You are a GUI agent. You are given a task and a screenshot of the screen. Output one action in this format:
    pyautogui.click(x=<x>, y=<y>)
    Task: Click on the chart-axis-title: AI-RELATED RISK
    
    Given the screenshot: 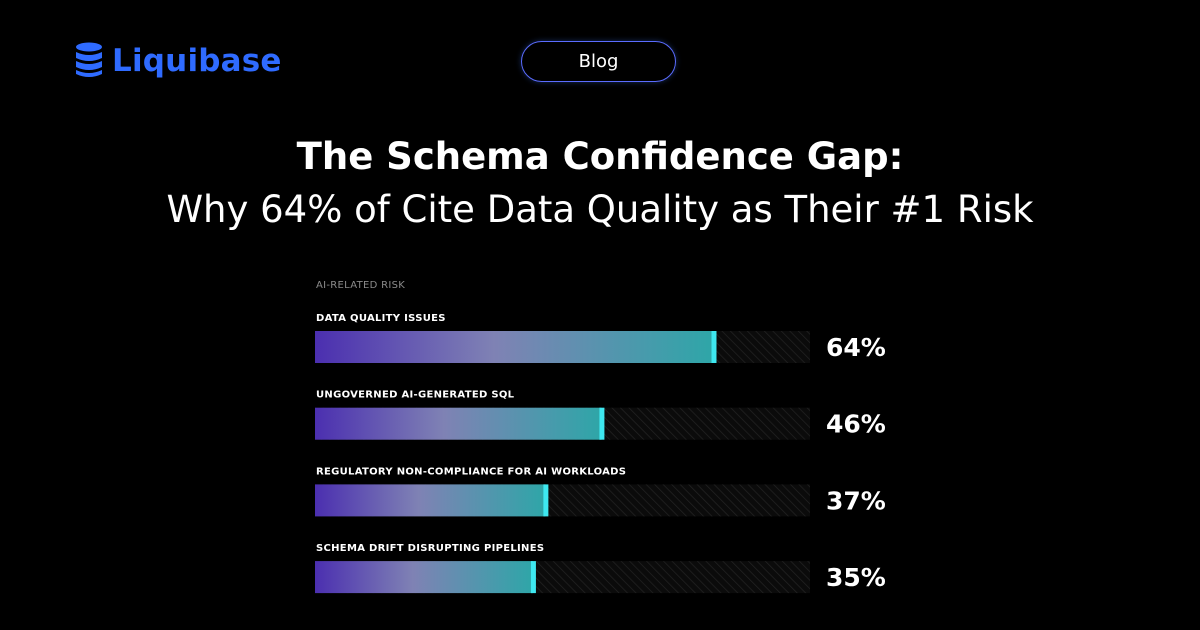 What is the action you would take?
    pyautogui.click(x=360, y=285)
    